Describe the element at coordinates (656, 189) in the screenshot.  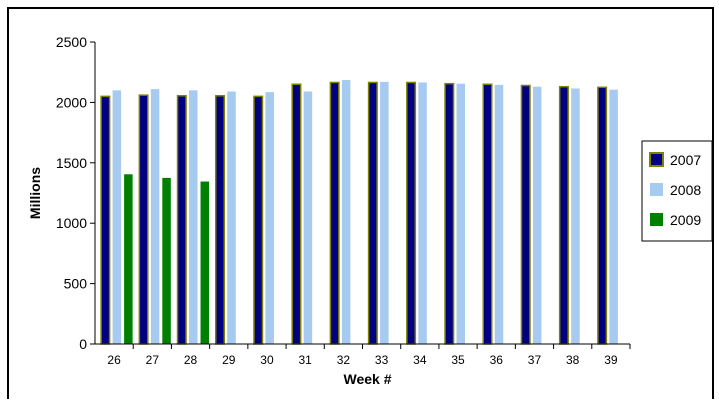
I see `legend-swatch-2008` at that location.